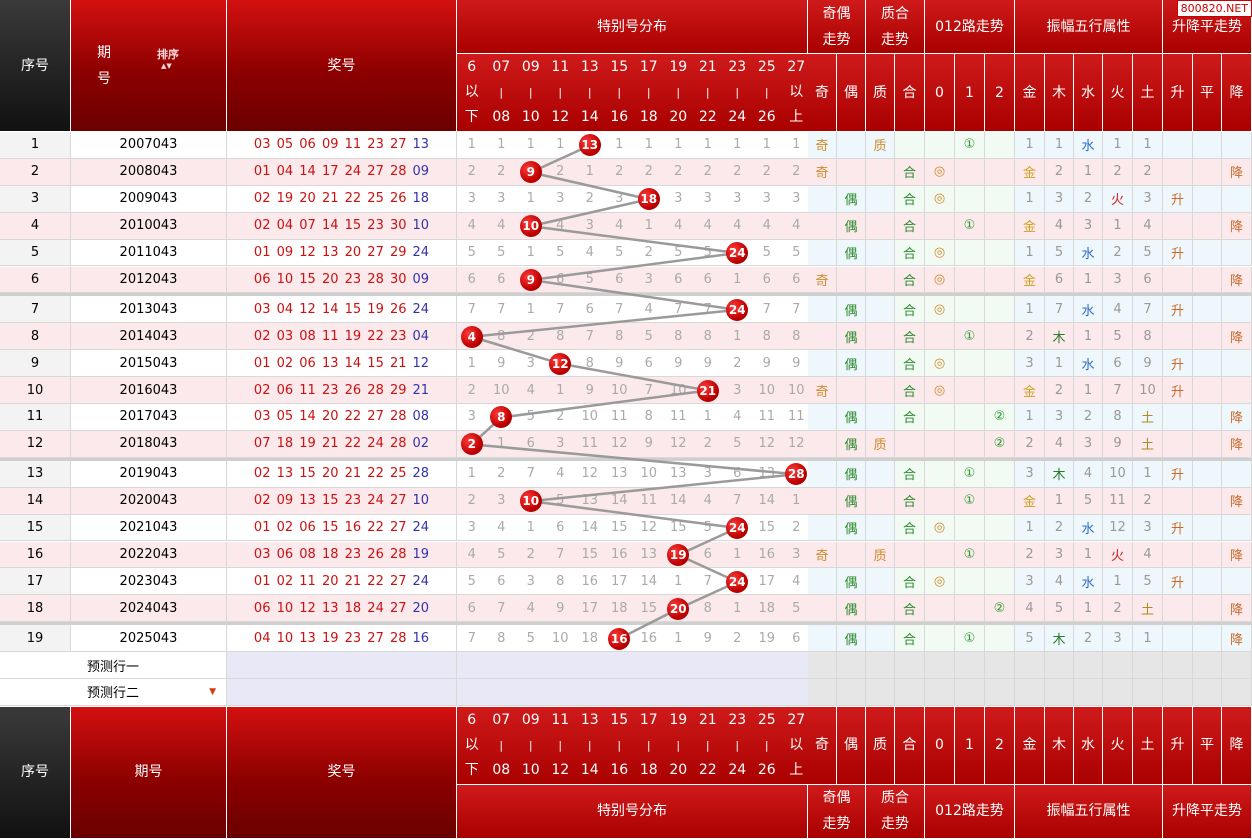 This screenshot has height=839, width=1252. I want to click on sort-button: 排序, so click(168, 54).